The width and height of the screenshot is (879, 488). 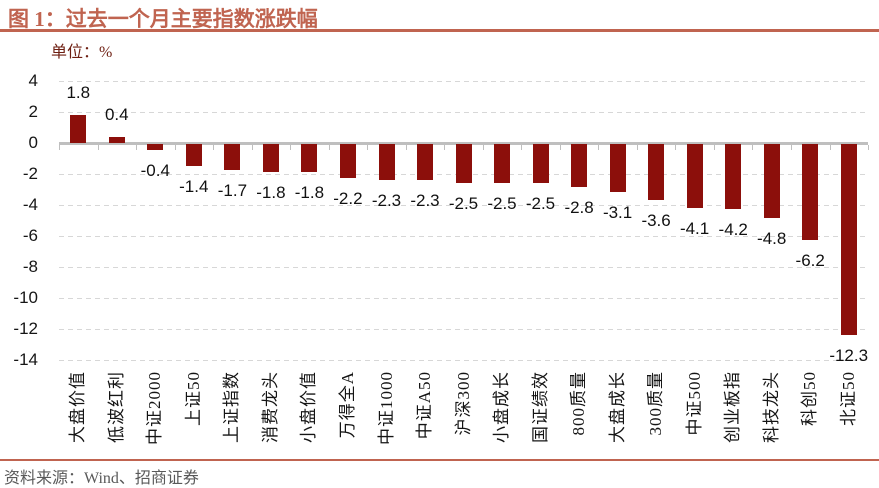 What do you see at coordinates (194, 186) in the screenshot?
I see `bar-value-label: -1.4` at bounding box center [194, 186].